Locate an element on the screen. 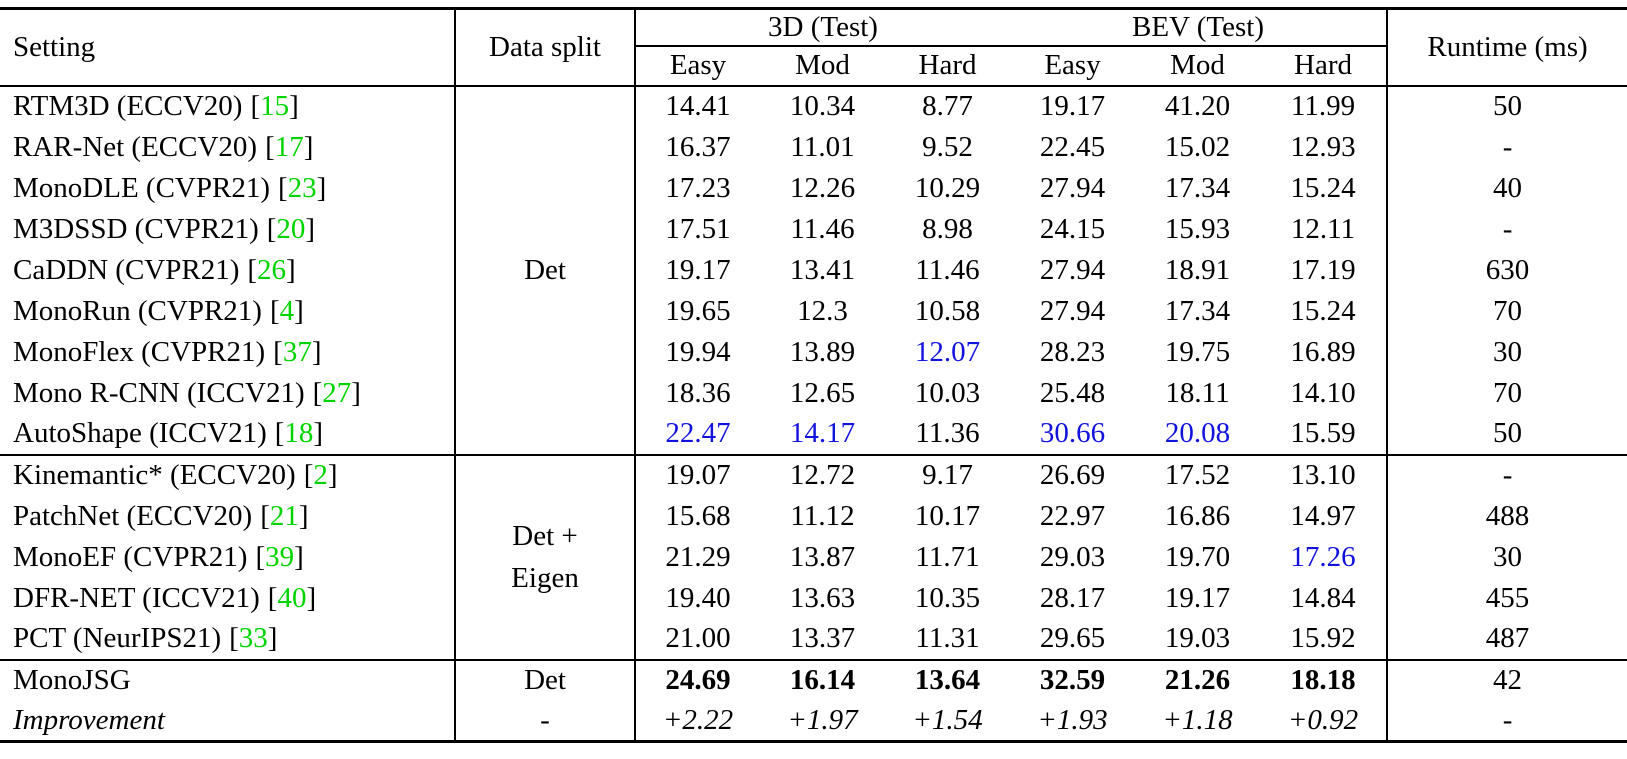  value-3d-mod: 12.72 is located at coordinates (822, 474).